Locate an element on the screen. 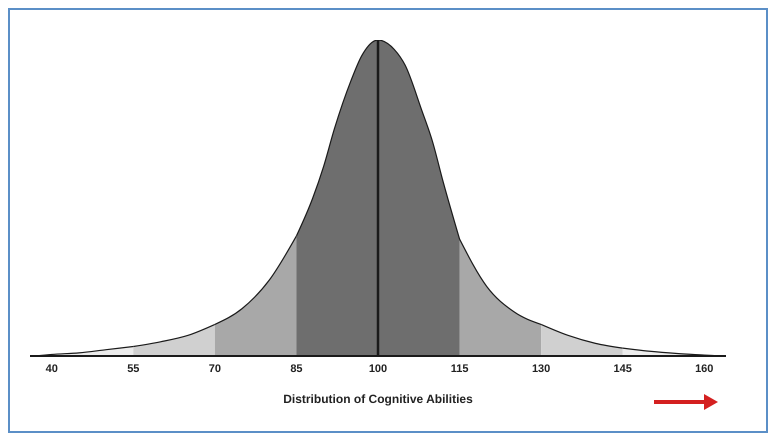  x-tick-label: 85 is located at coordinates (296, 368).